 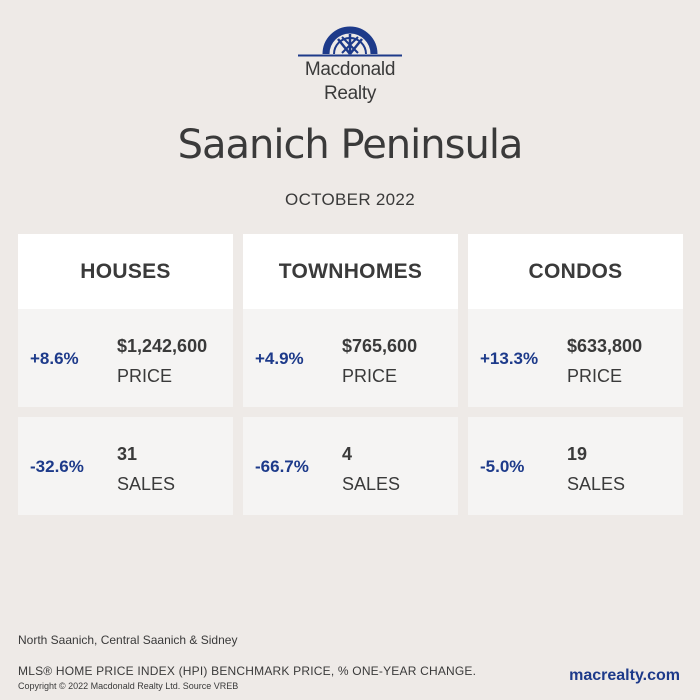 What do you see at coordinates (350, 271) in the screenshot?
I see `category-header: TOWNHOMES` at bounding box center [350, 271].